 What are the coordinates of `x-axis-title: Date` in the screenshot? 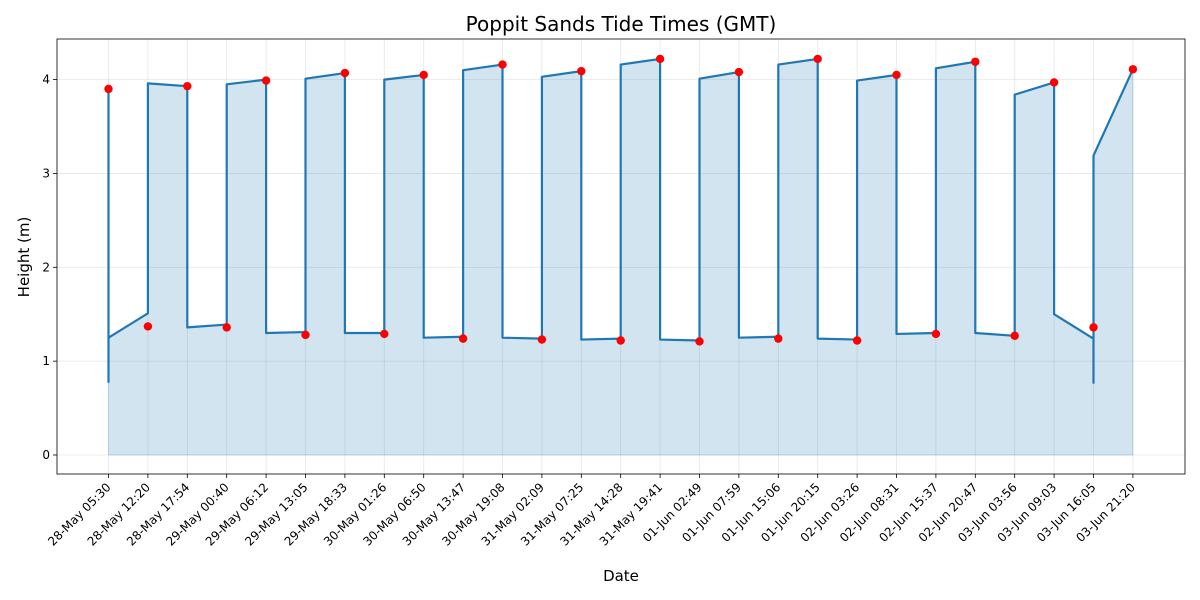 It's located at (621, 576).